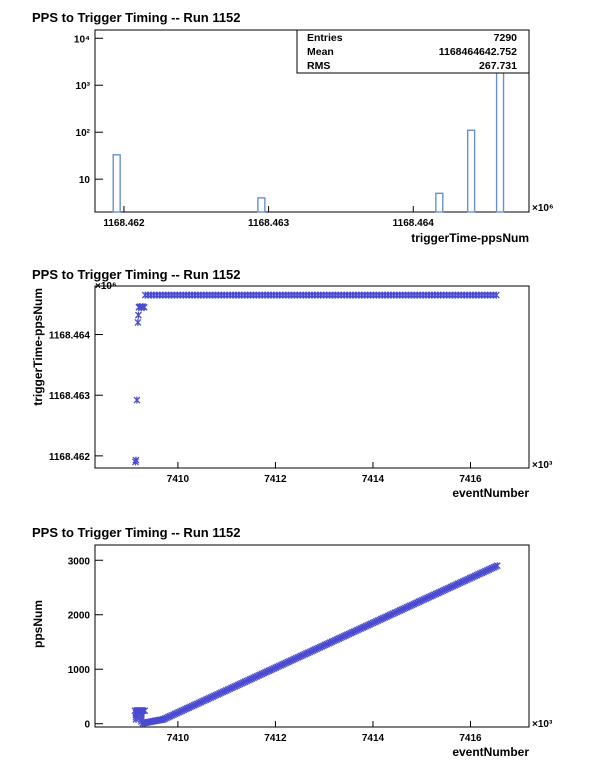 Image resolution: width=596 pixels, height=772 pixels. I want to click on stats-rms-value: 267.731, so click(498, 66).